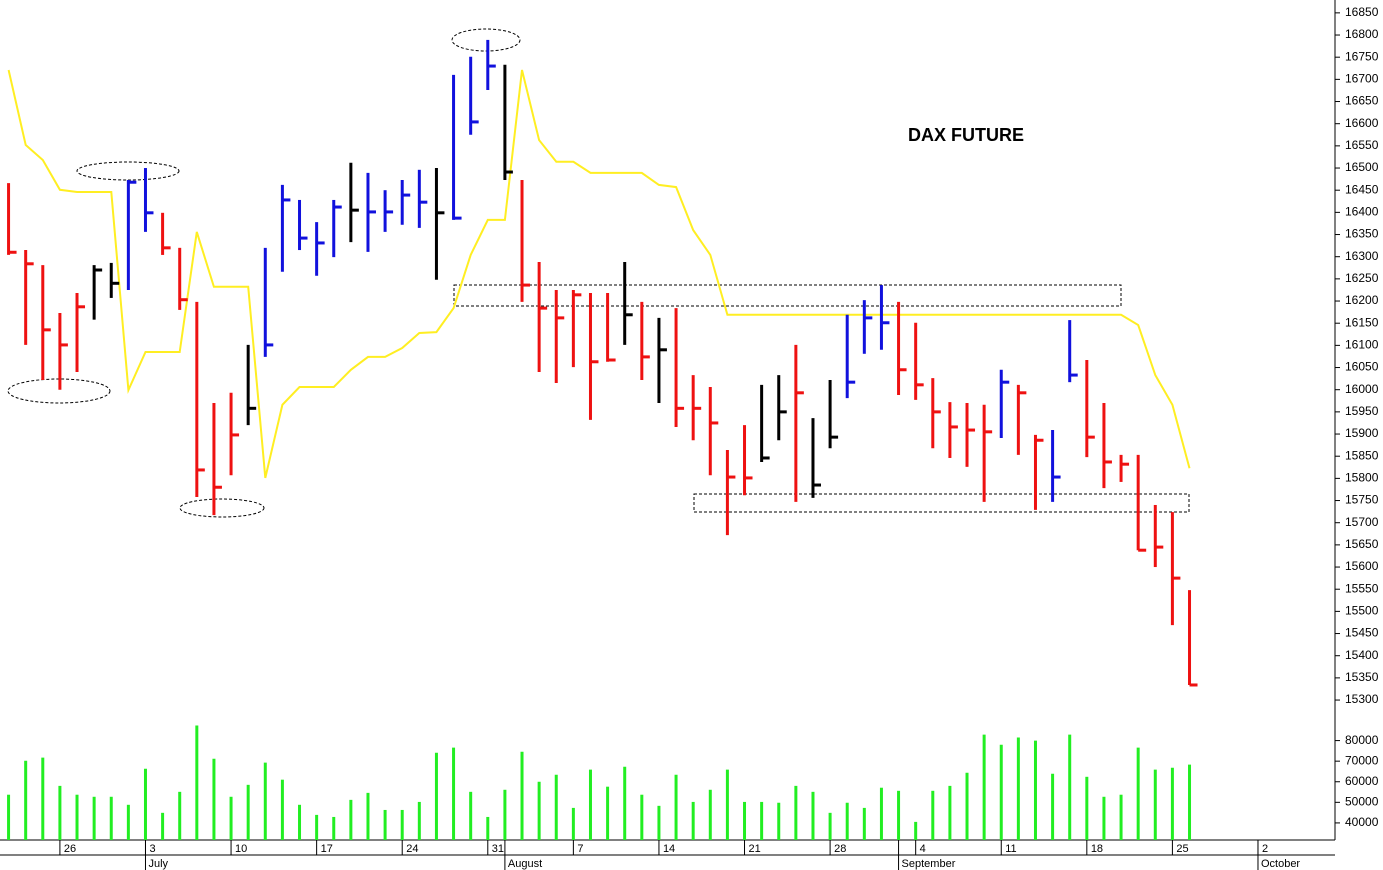 The width and height of the screenshot is (1383, 870). What do you see at coordinates (1362, 588) in the screenshot?
I see `y-tick-label: 15550` at bounding box center [1362, 588].